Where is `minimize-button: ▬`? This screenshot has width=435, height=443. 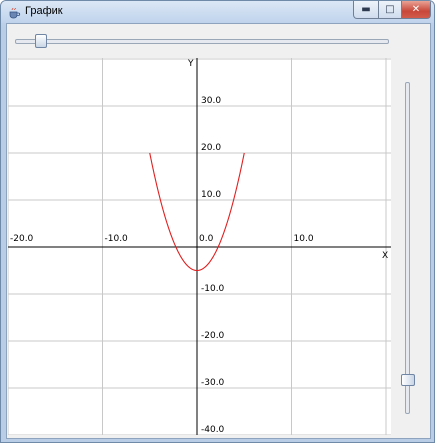
minimize-button: ▬ is located at coordinates (366, 10).